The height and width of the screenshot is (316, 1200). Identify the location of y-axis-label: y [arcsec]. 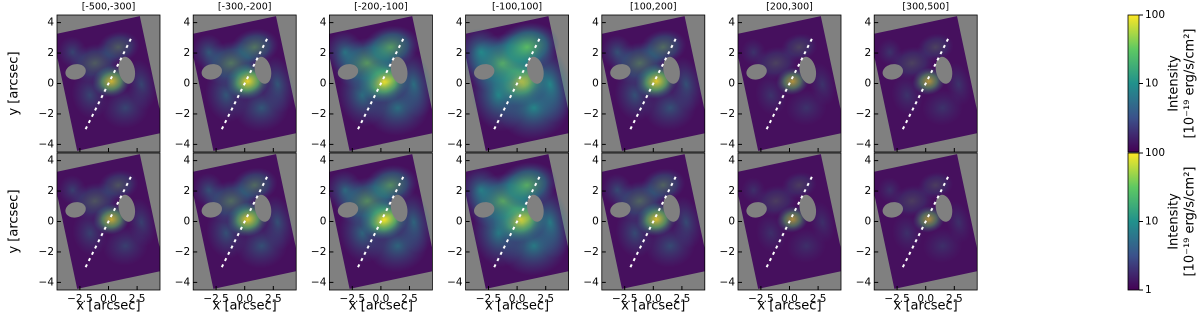
(14, 83).